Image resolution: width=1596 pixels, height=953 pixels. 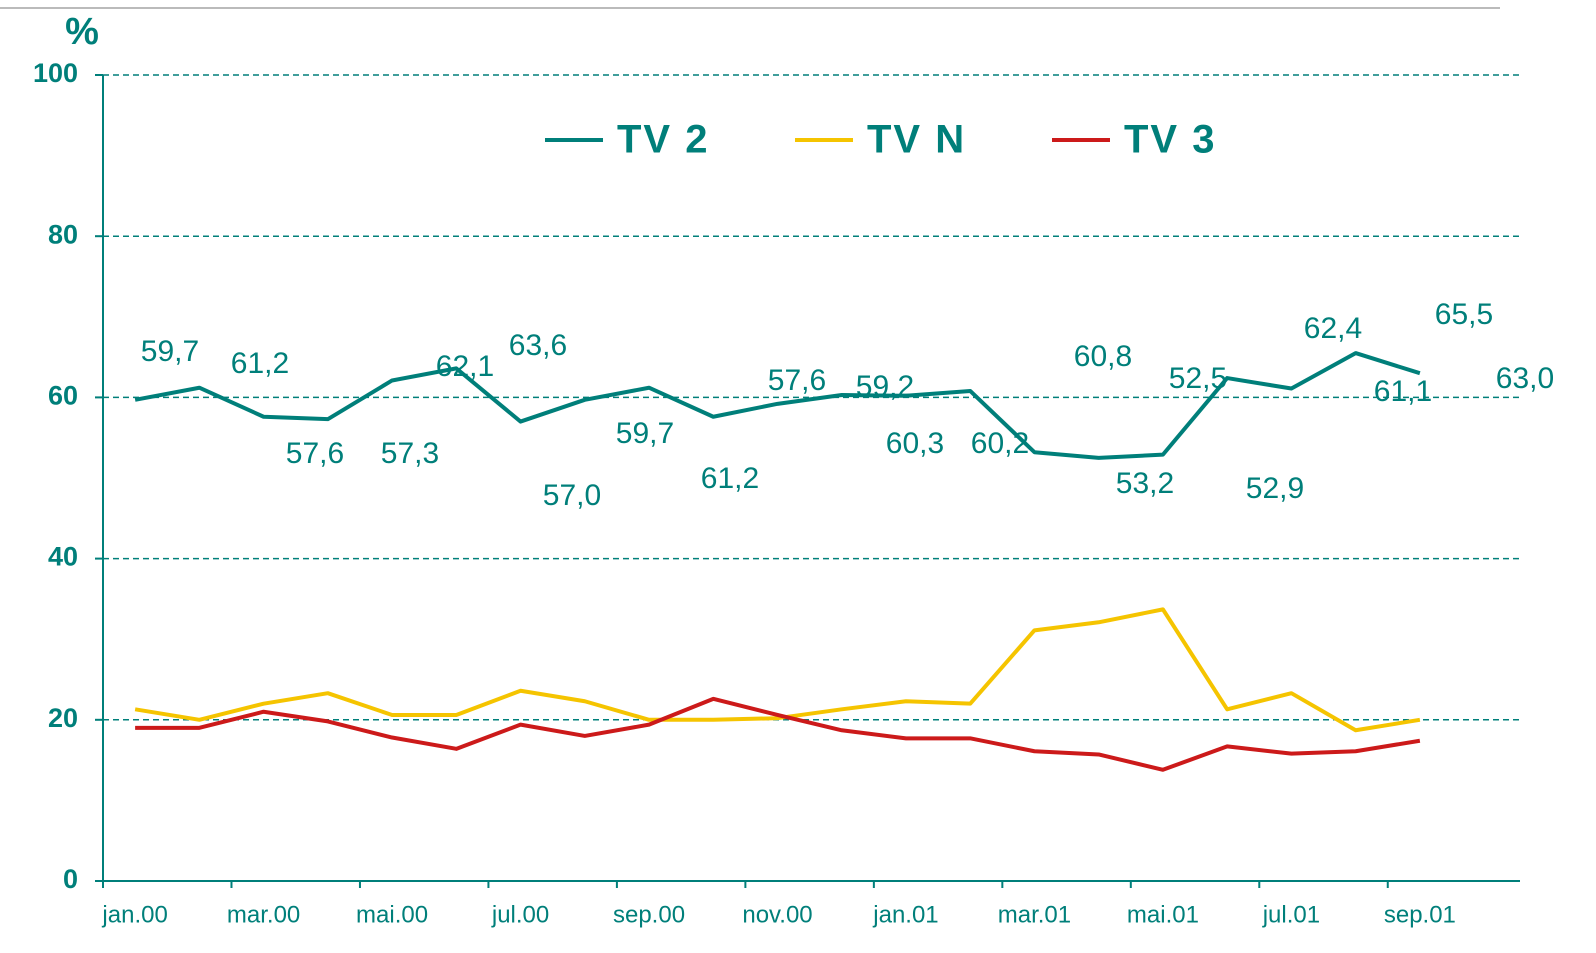 What do you see at coordinates (63, 396) in the screenshot?
I see `y-tick-label: 60` at bounding box center [63, 396].